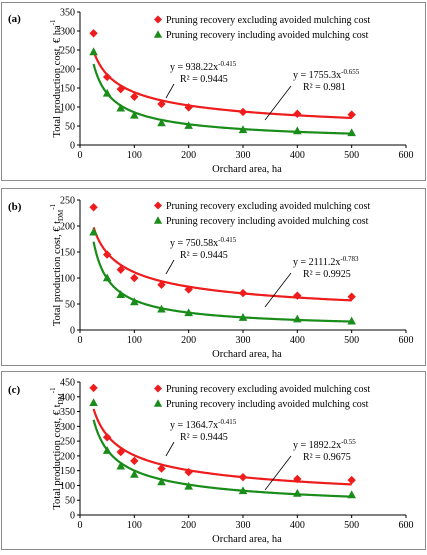  Describe the element at coordinates (15, 207) in the screenshot. I see `panel-label: (b)` at that location.